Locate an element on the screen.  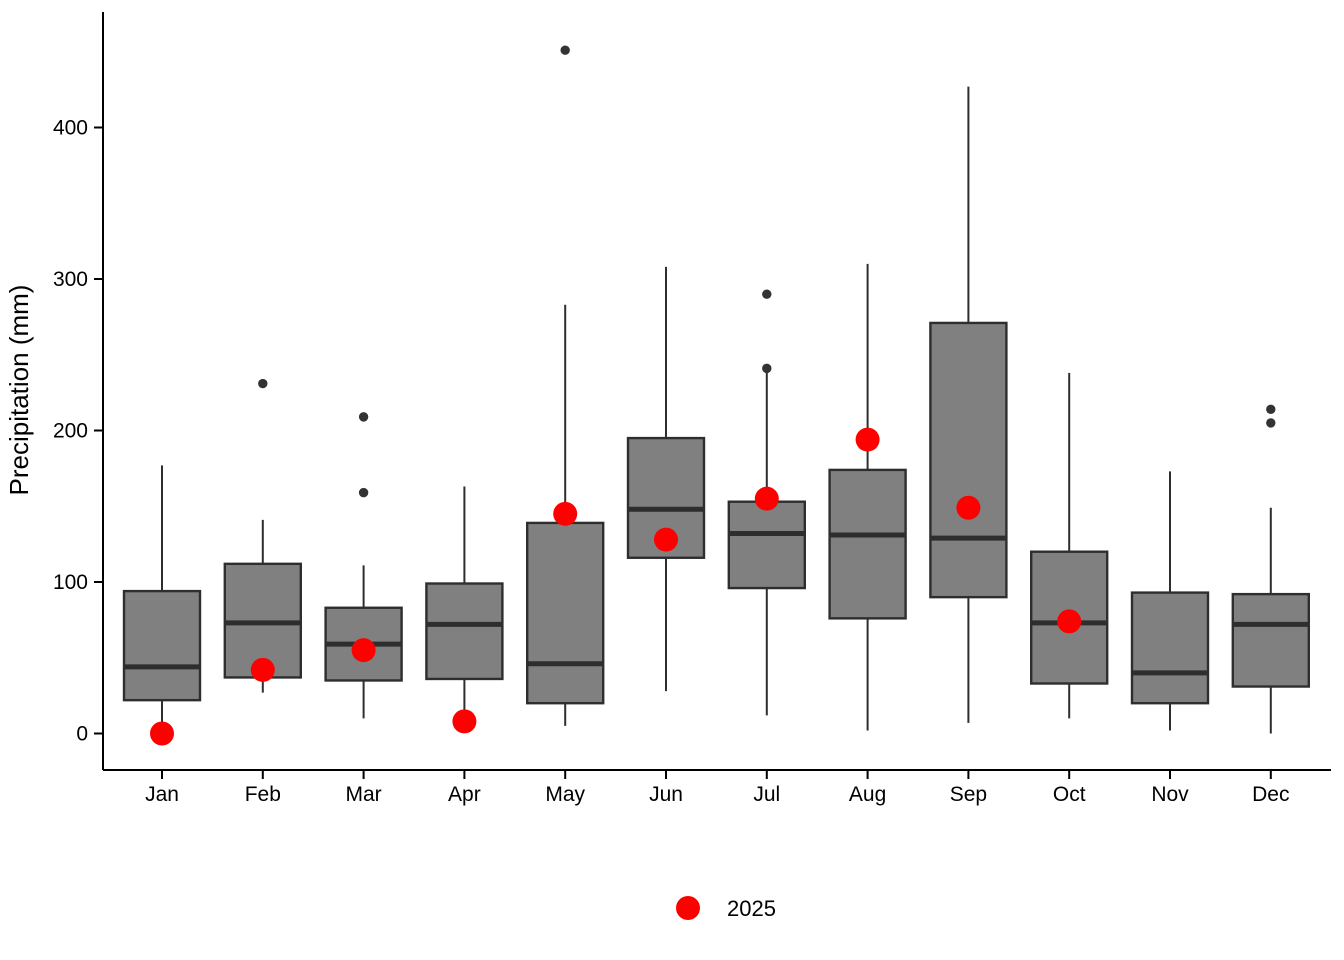
legend: 2025 is located at coordinates (726, 908).